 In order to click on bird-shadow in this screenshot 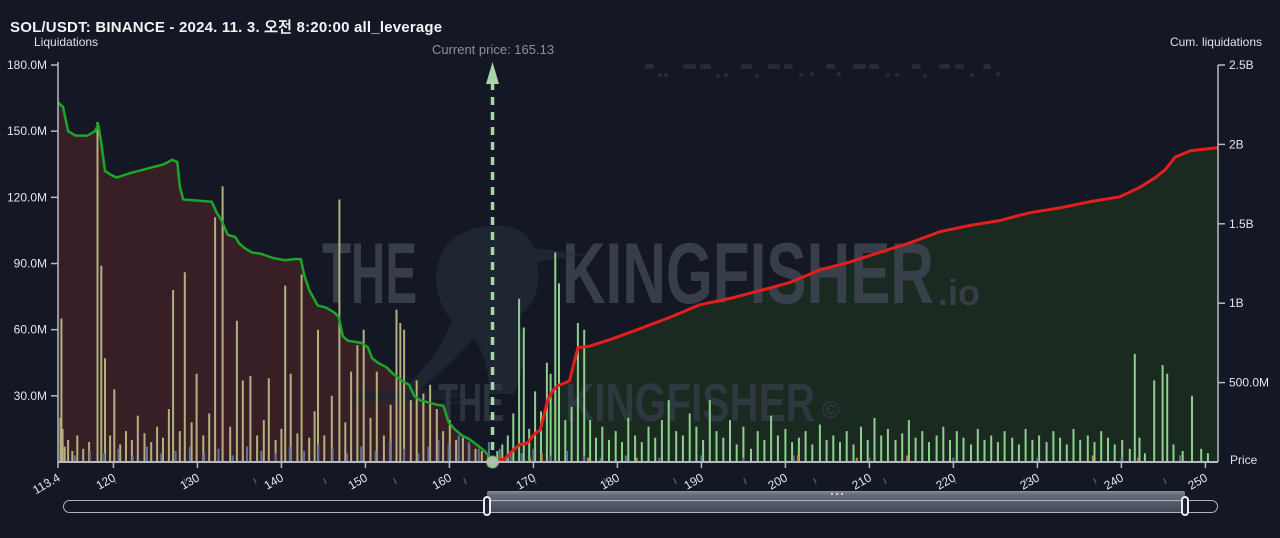, I will do `click(408, 395)`.